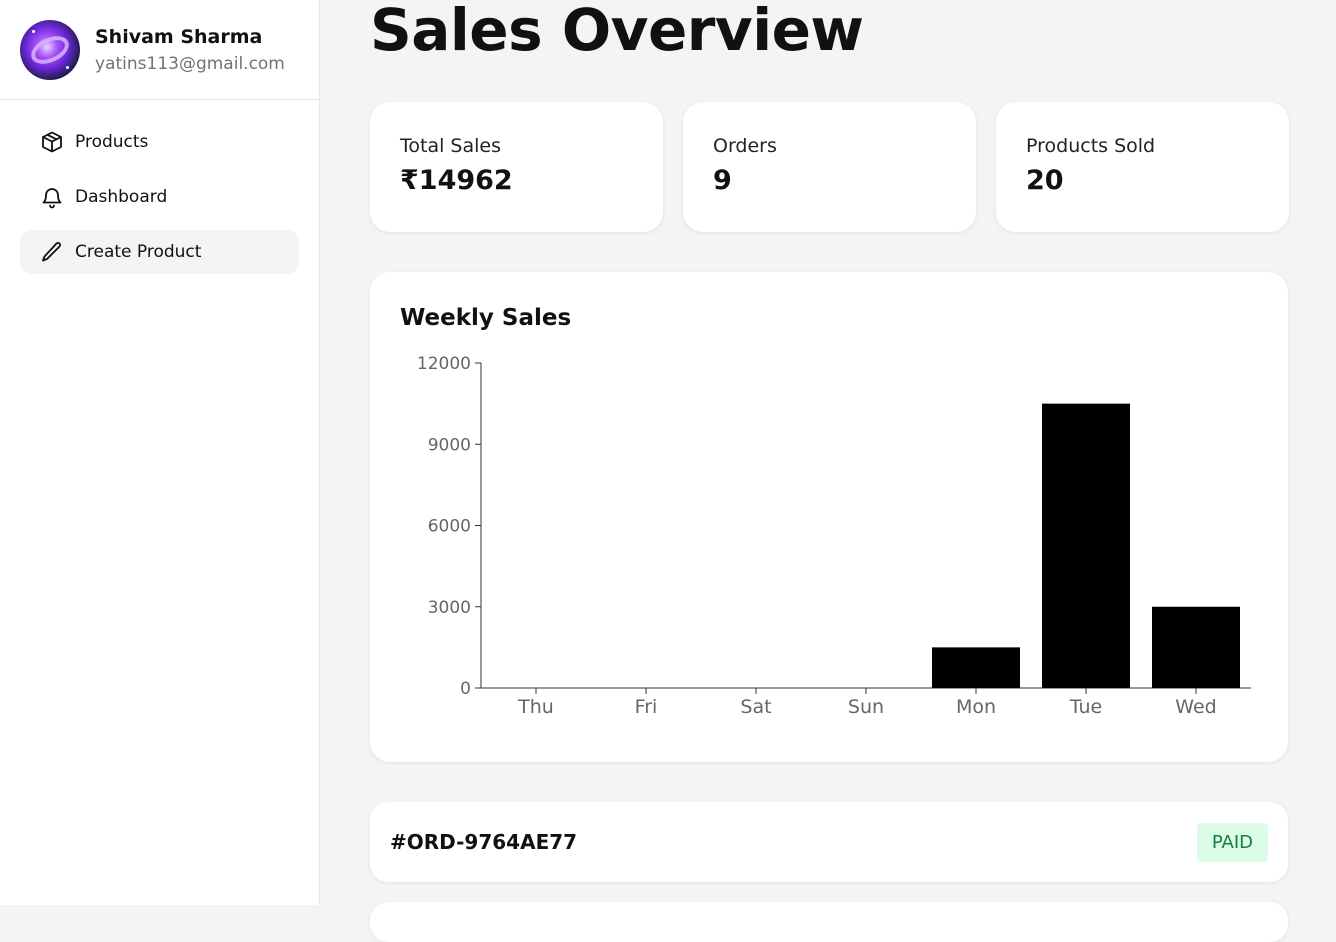 This screenshot has height=942, width=1336. I want to click on status-badge: PAID, so click(1232, 842).